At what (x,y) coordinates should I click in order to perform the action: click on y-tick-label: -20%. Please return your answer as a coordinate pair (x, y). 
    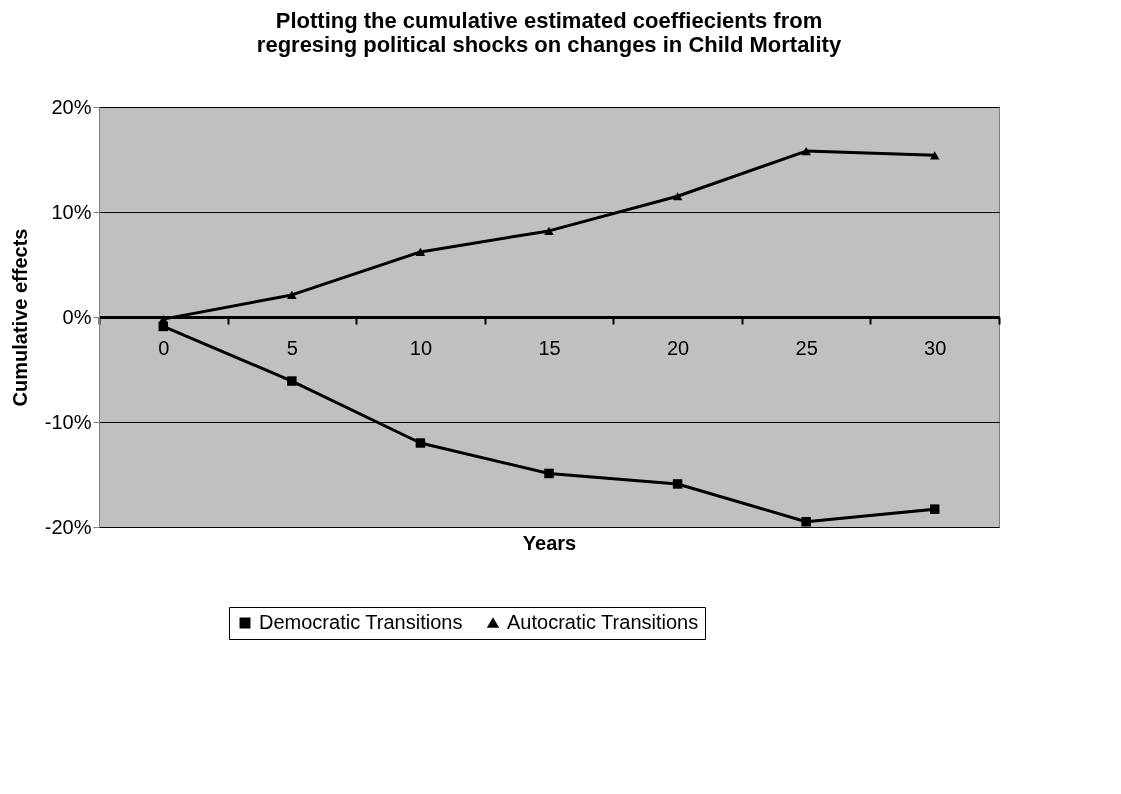
    Looking at the image, I should click on (68, 526).